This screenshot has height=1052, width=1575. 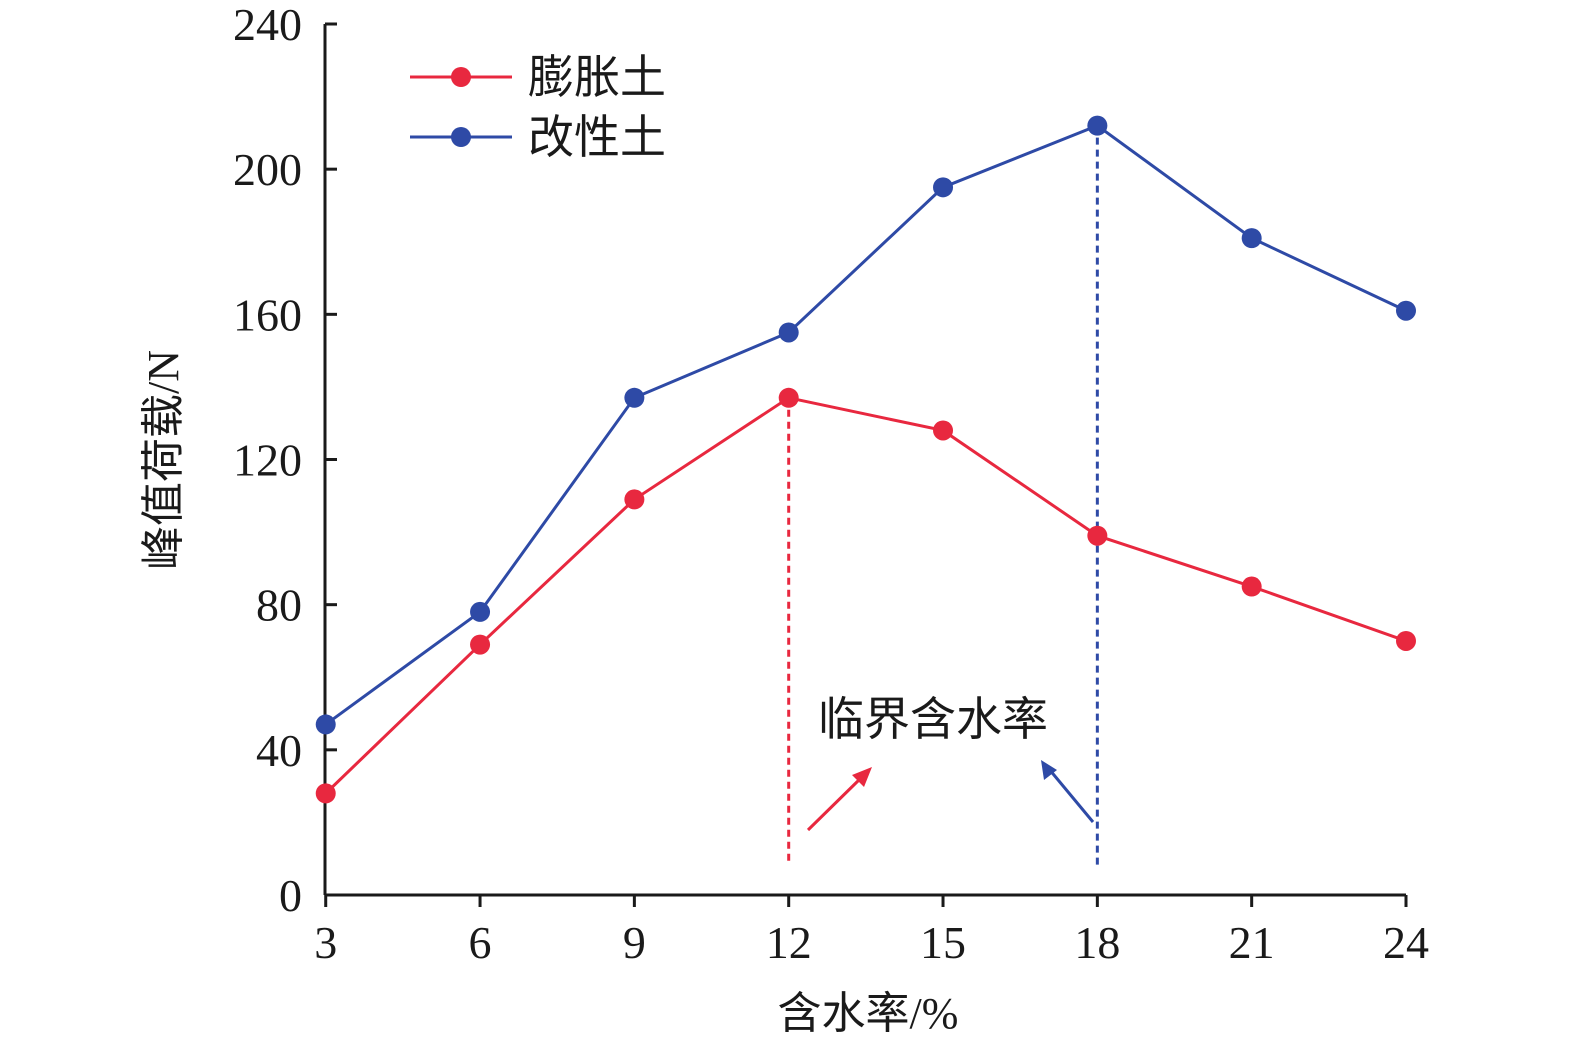 I want to click on y-tick-label: 120, so click(x=267, y=460).